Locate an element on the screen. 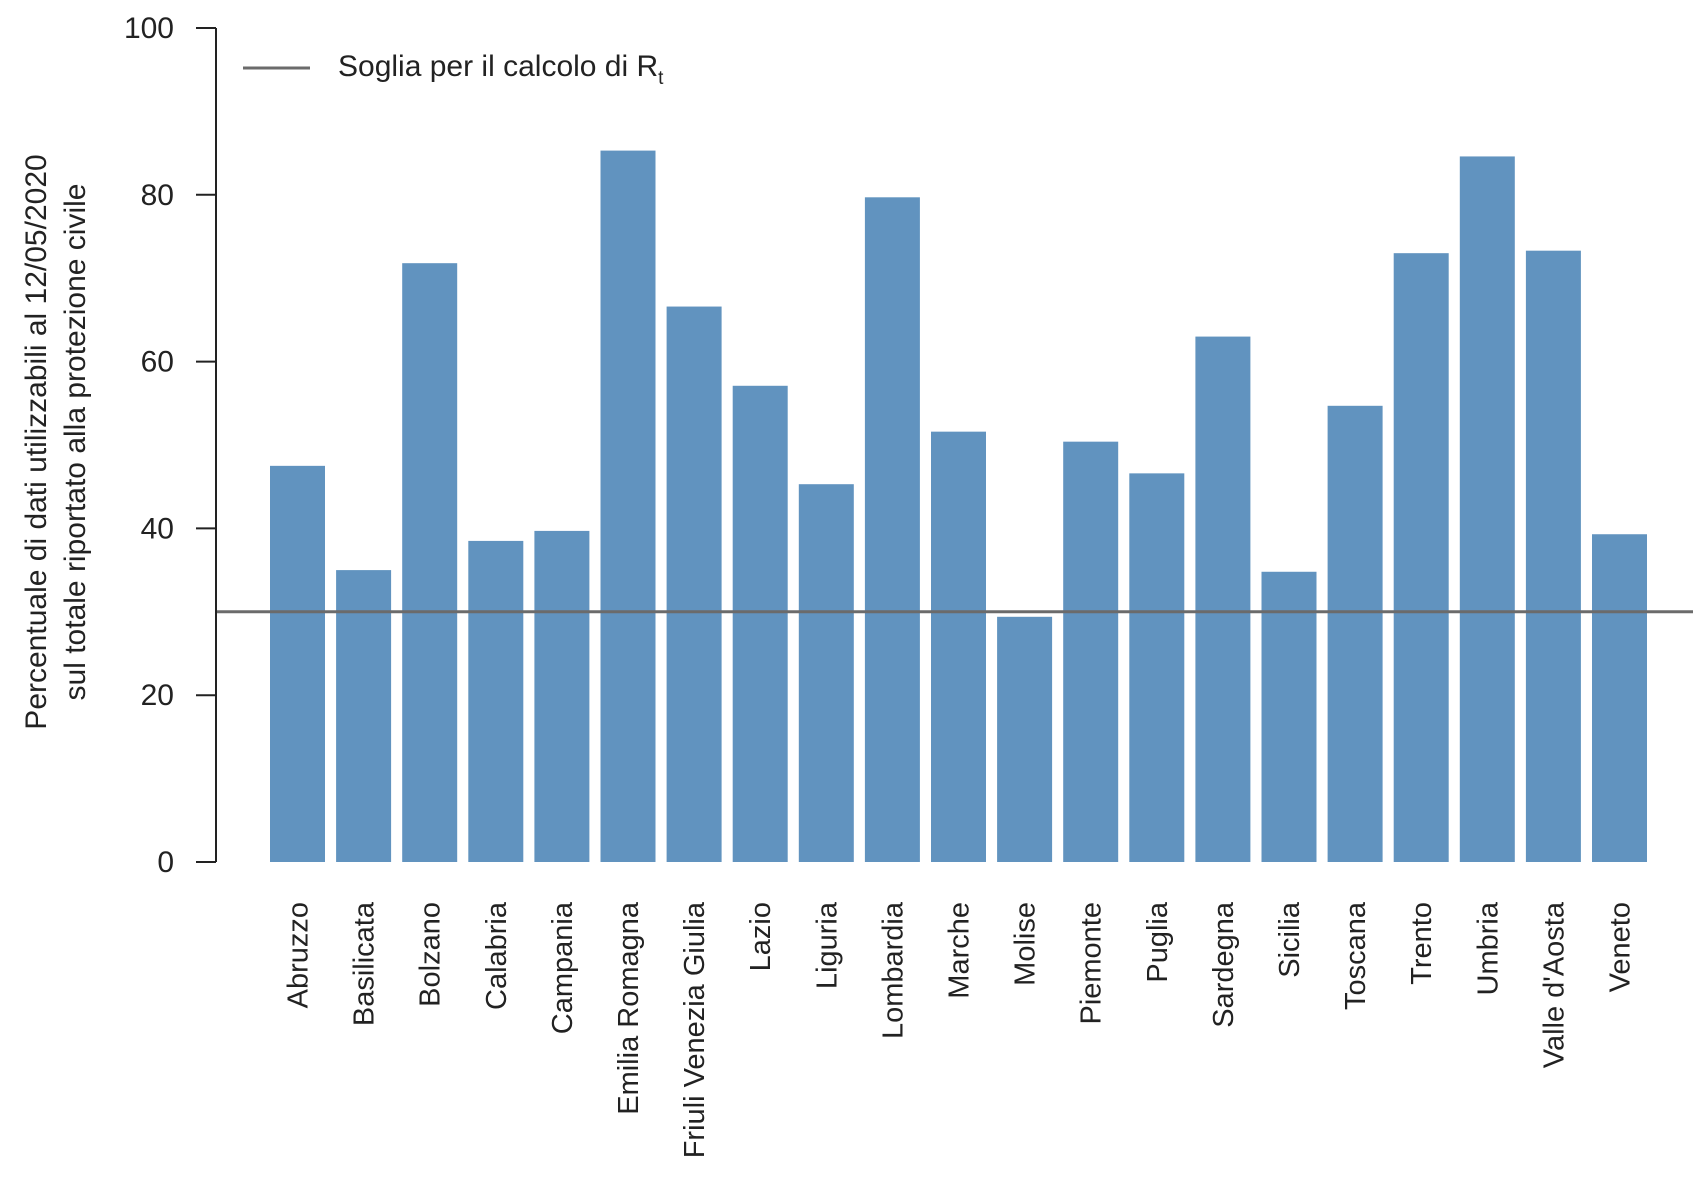 This screenshot has height=1200, width=1693. x-label-sicilia: Sicilia is located at coordinates (1290, 939).